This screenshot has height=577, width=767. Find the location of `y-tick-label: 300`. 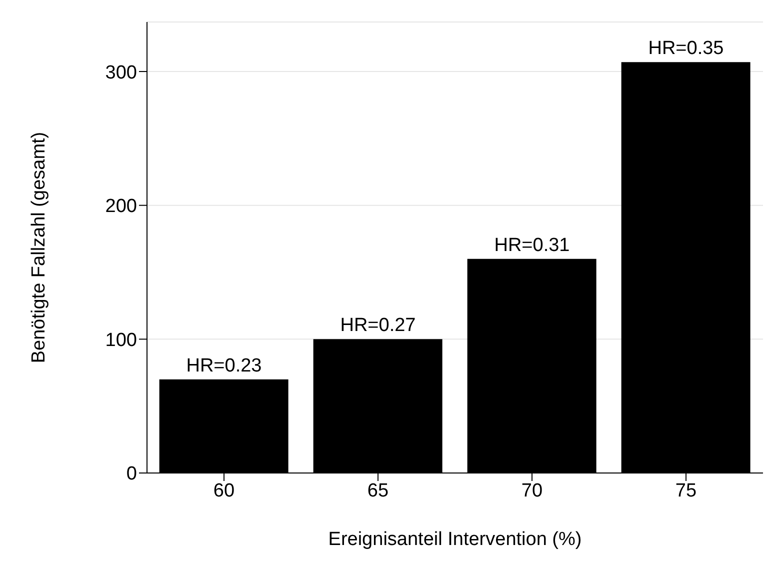

y-tick-label: 300 is located at coordinates (121, 73).